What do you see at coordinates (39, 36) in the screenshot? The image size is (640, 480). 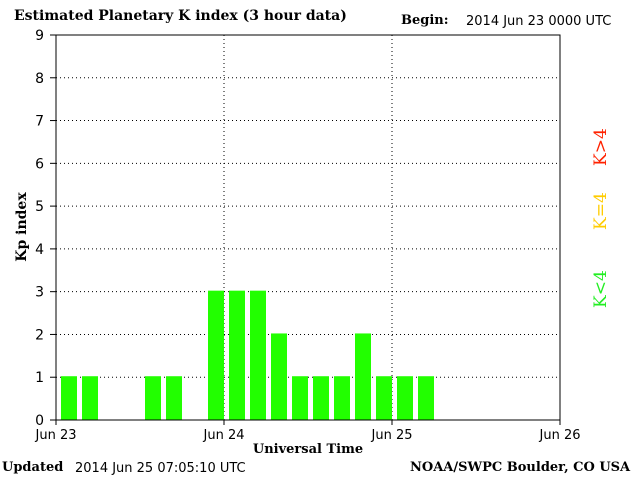 I see `y-tick-label: 9` at bounding box center [39, 36].